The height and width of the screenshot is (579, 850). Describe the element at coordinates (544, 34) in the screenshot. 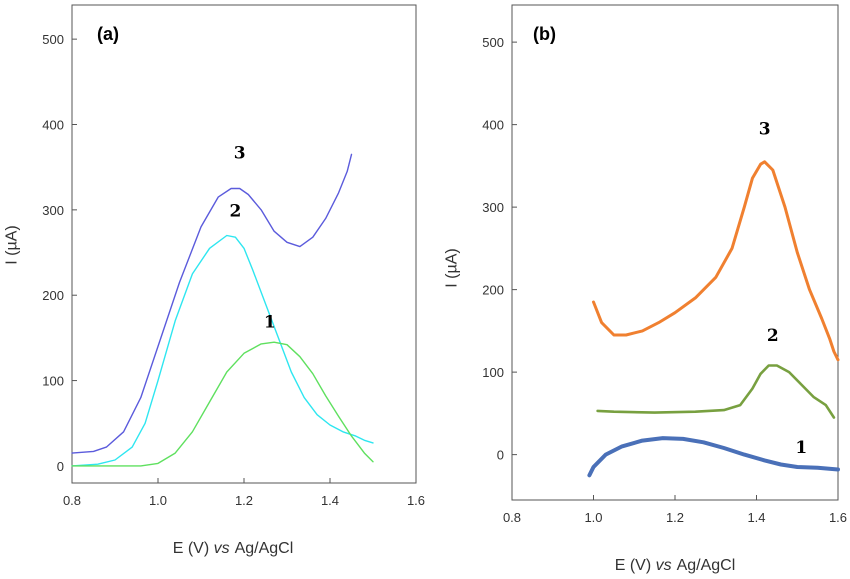

I see `panel-label: (b)` at that location.